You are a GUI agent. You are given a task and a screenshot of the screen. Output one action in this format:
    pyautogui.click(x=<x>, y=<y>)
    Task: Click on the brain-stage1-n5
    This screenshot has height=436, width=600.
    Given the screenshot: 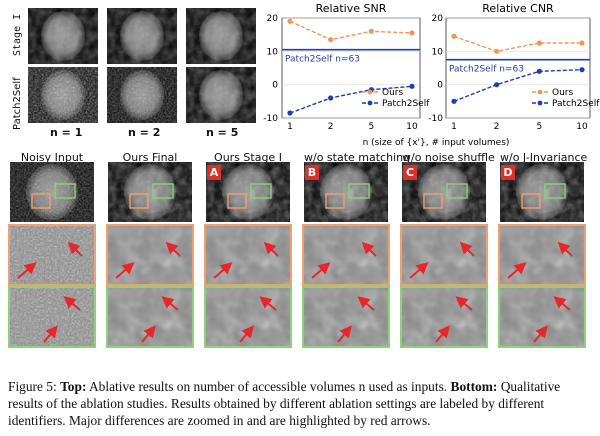 What is the action you would take?
    pyautogui.click(x=221, y=36)
    